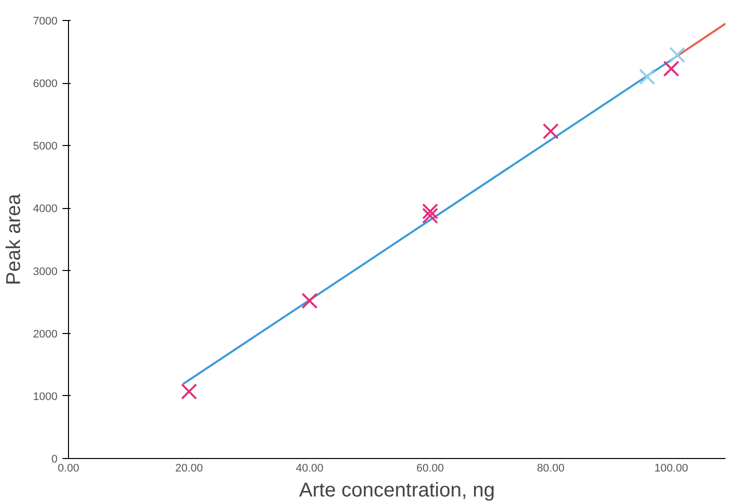 This screenshot has width=730, height=504. What do you see at coordinates (45, 146) in the screenshot?
I see `y-tick-label: 5000` at bounding box center [45, 146].